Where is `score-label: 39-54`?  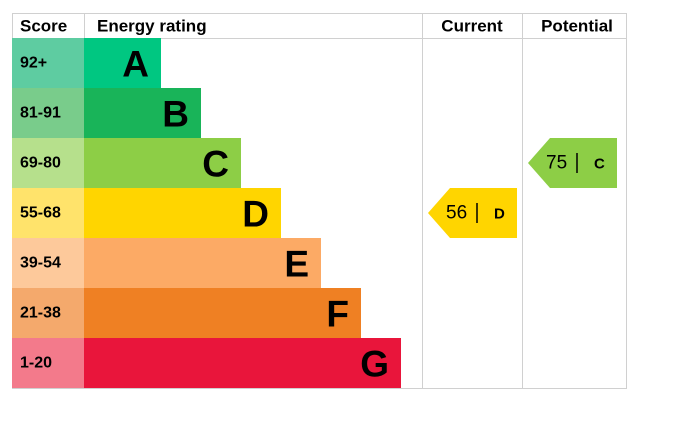 score-label: 39-54 is located at coordinates (40, 263).